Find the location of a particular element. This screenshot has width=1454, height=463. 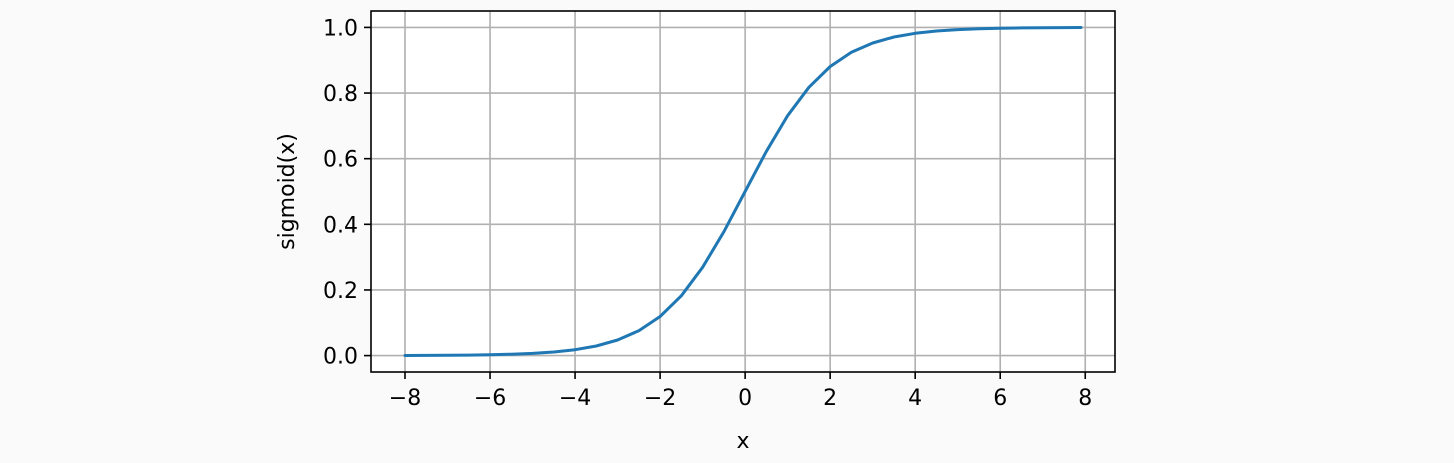

x-tick-label: 8 is located at coordinates (1085, 398).